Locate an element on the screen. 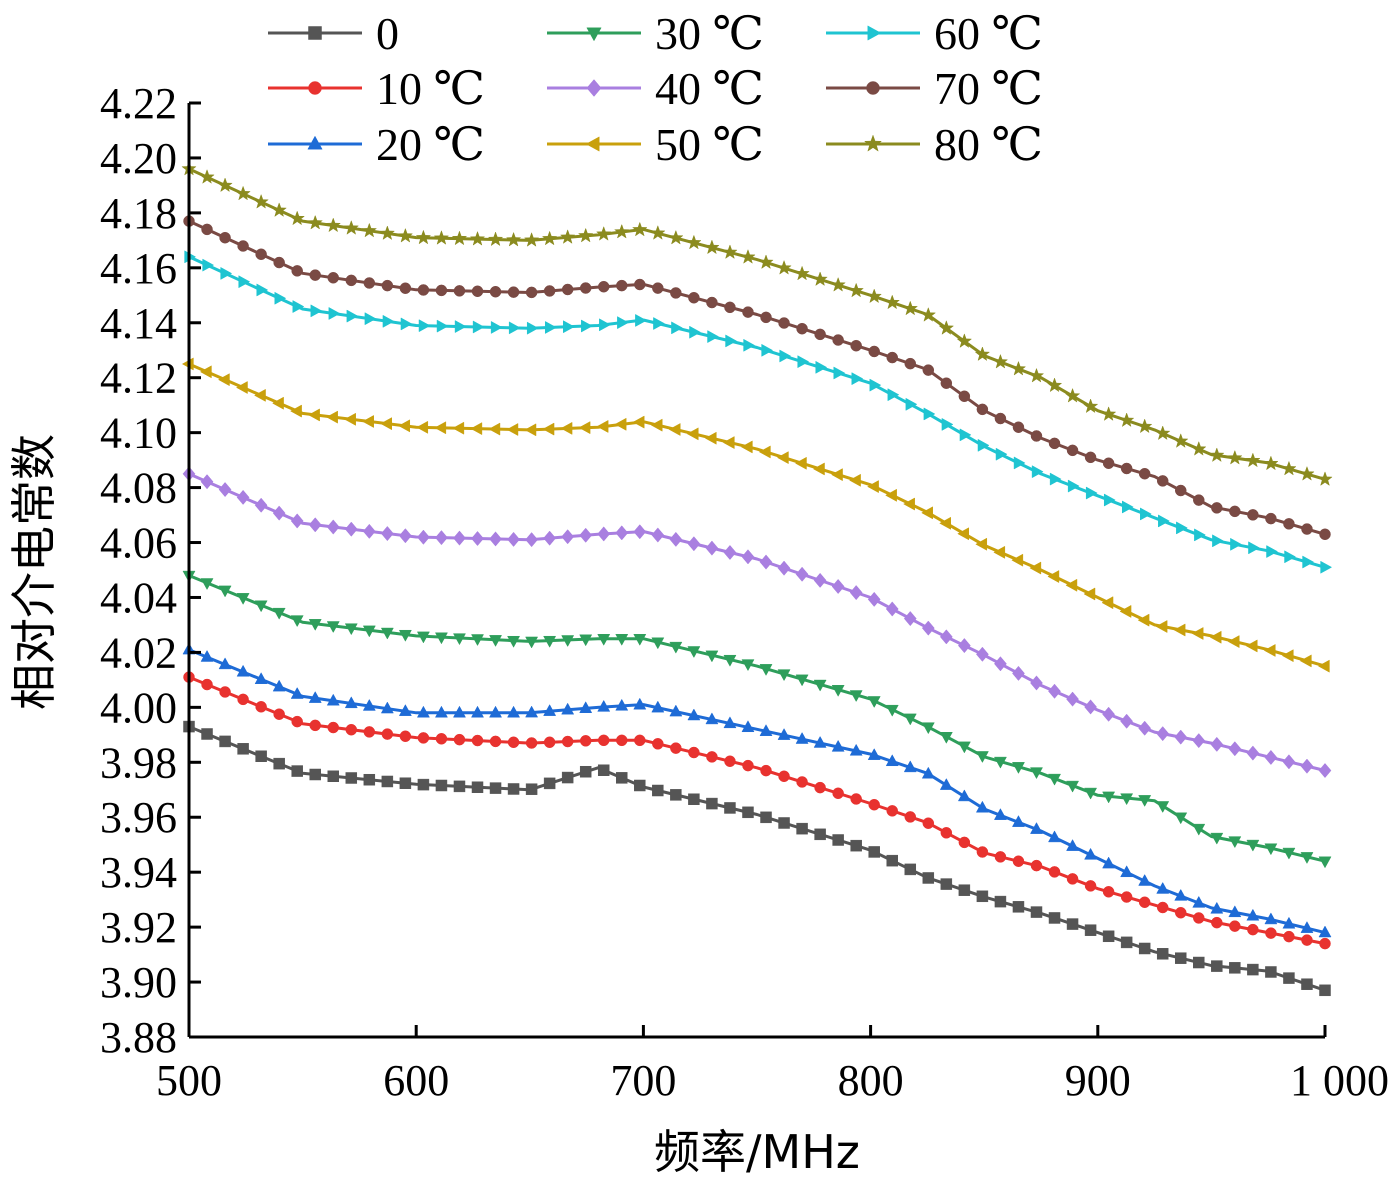 Image resolution: width=1393 pixels, height=1189 pixels. legend-label: 60 ℃ is located at coordinates (988, 33).